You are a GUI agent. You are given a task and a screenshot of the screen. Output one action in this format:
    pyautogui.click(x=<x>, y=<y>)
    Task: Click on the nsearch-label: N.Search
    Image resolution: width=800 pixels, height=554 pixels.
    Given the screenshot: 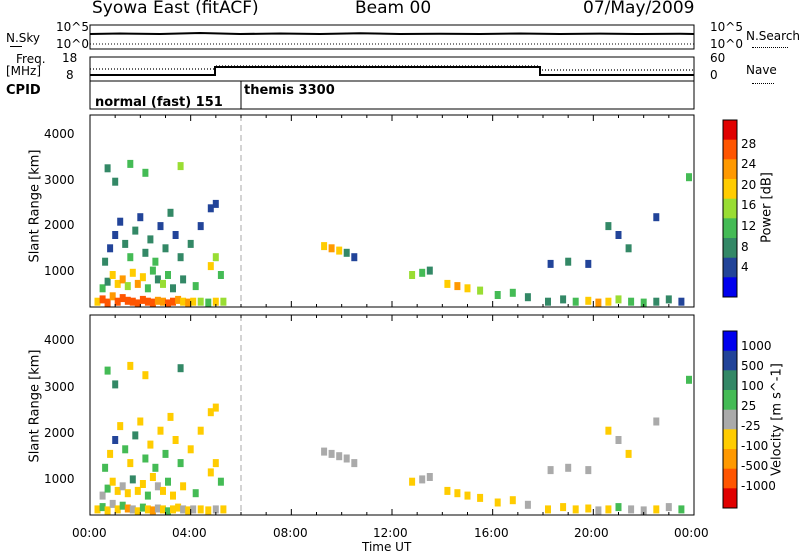 What is the action you would take?
    pyautogui.click(x=773, y=36)
    